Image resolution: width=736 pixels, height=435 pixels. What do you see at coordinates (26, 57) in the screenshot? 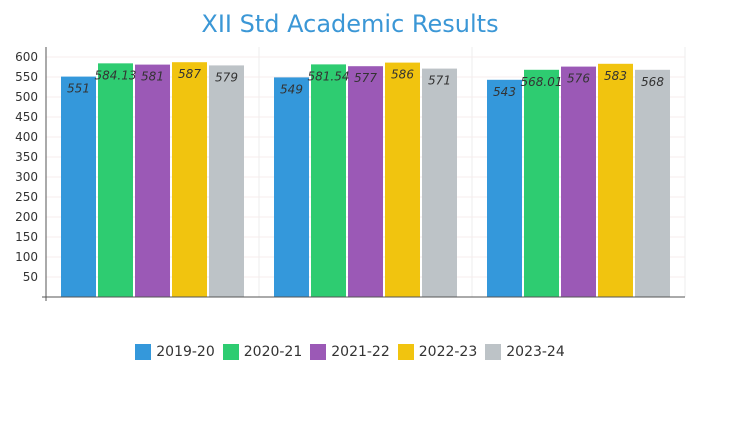
I see `y-tick-label: 600` at bounding box center [26, 57].